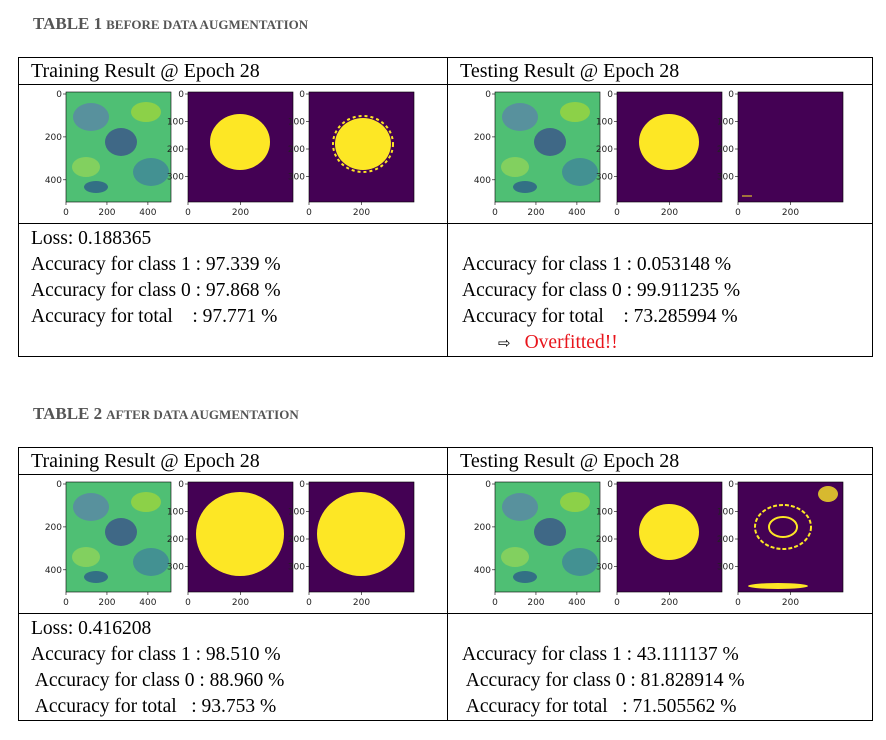  I want to click on result-line: Accuracy for class 0 : 81.828914 %, so click(603, 680).